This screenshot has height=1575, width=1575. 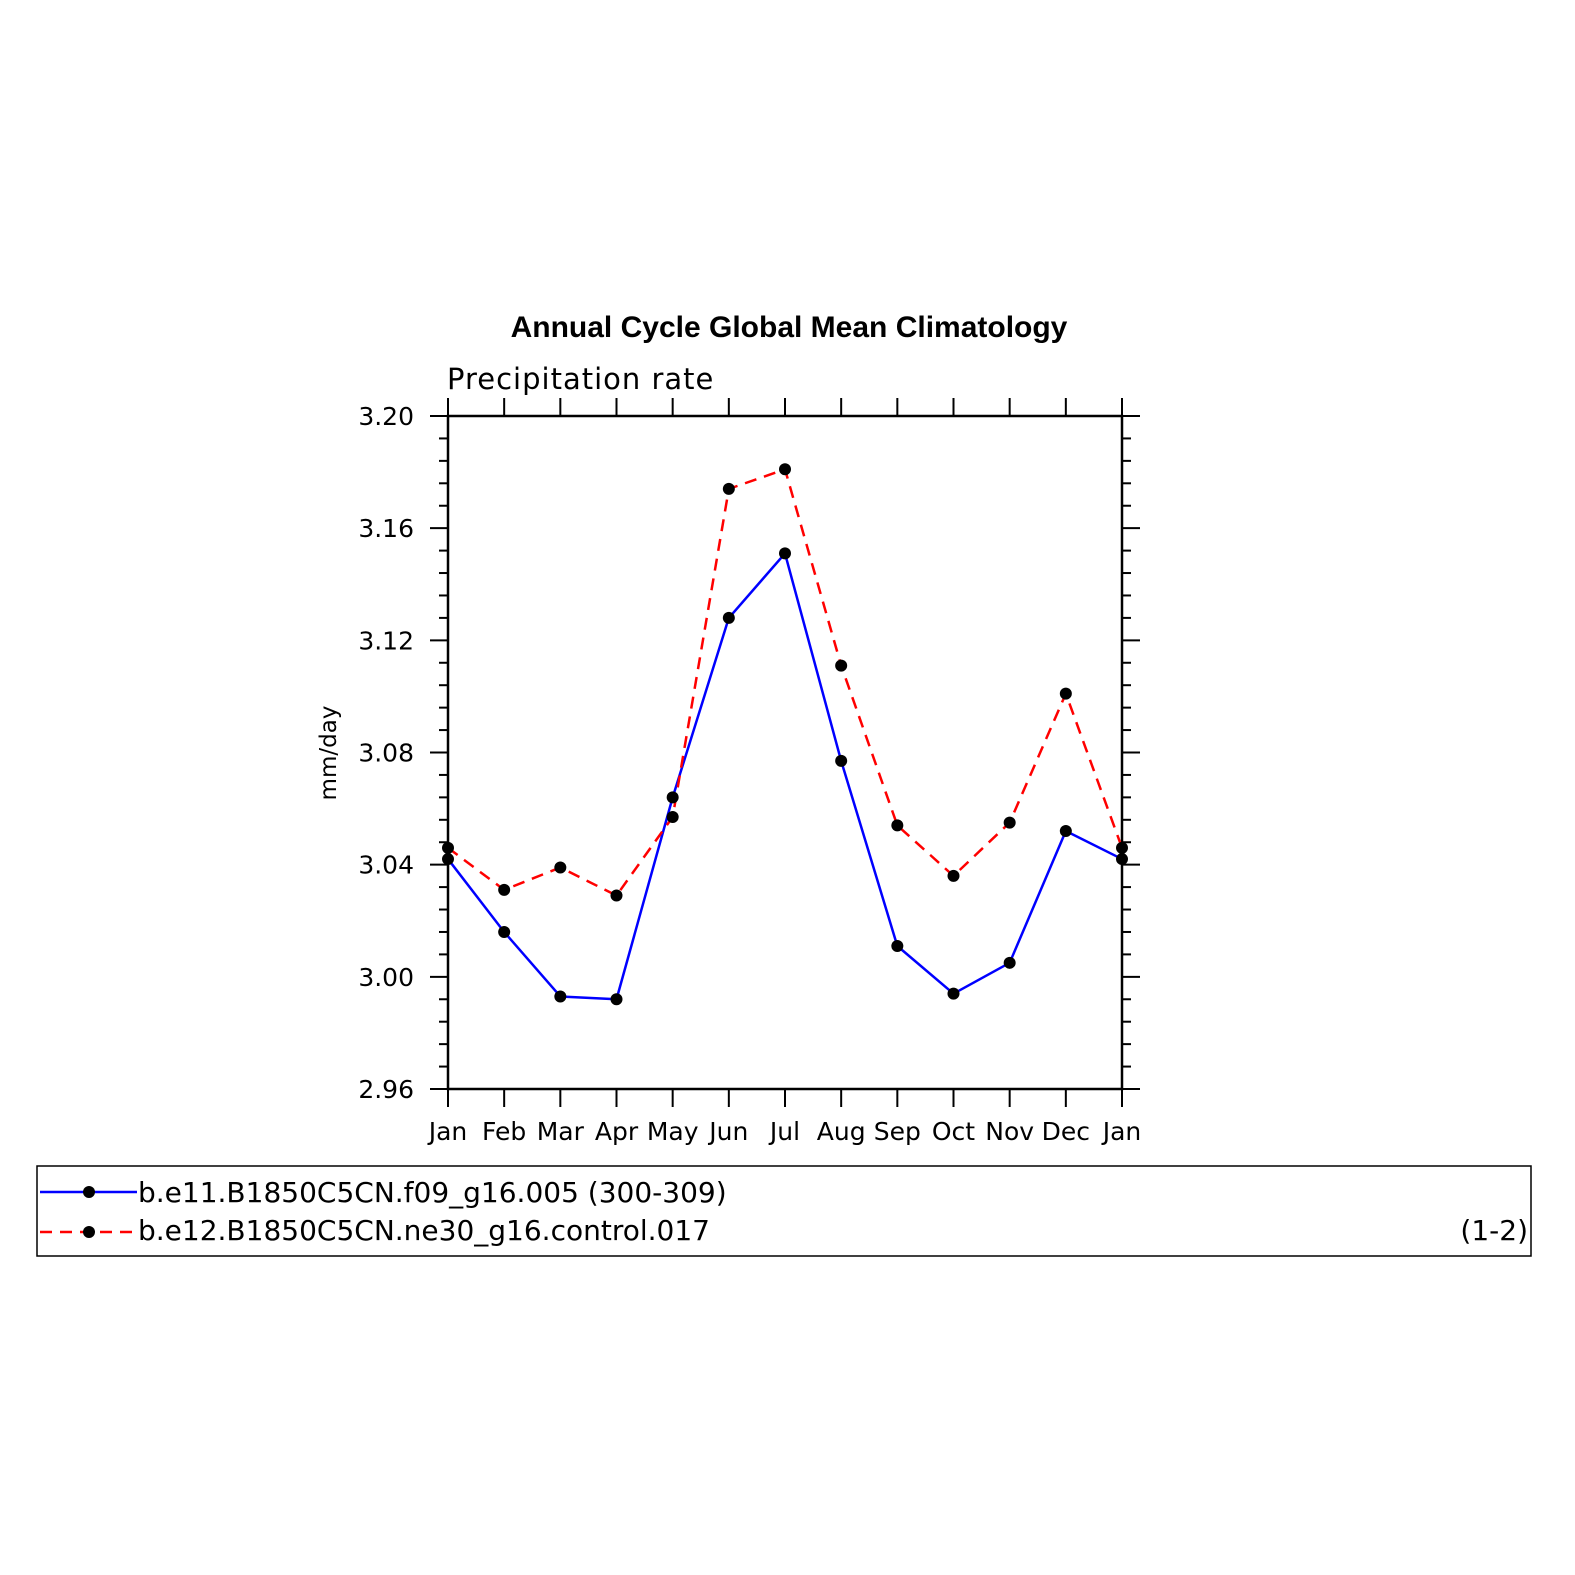 I want to click on y-axis-label: mm/day, so click(x=329, y=753).